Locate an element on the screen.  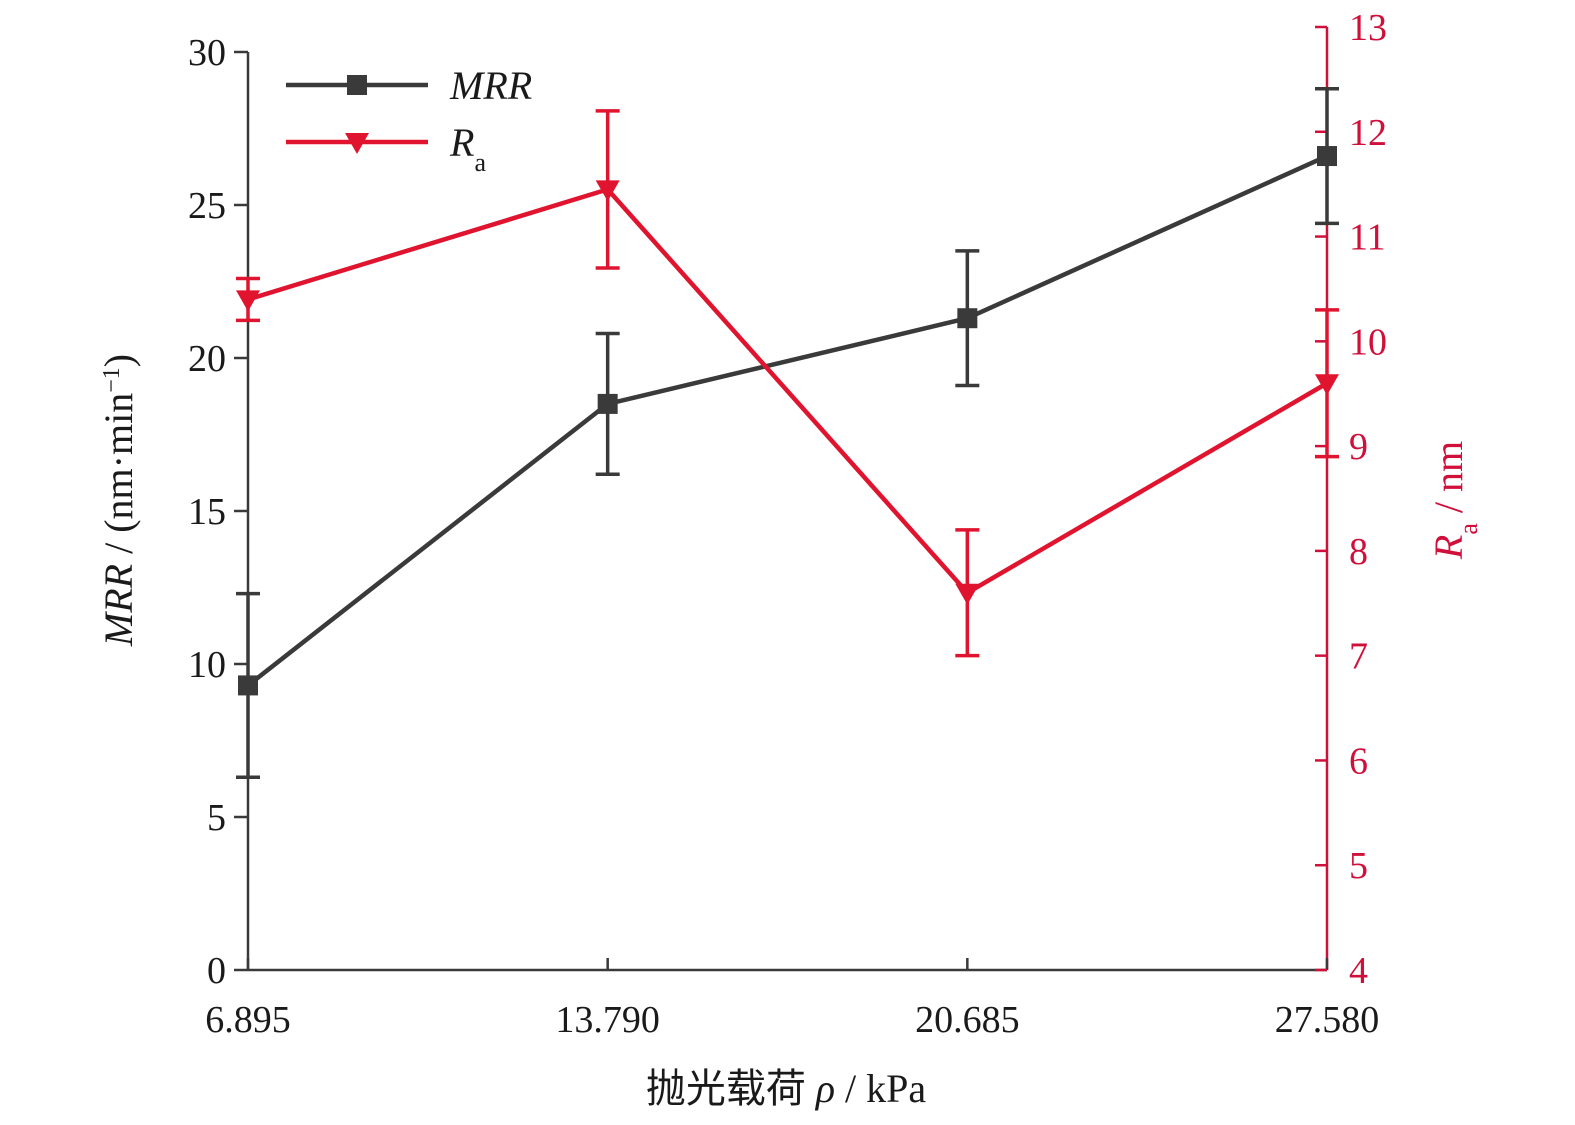
left-y-tick-label: 30 is located at coordinates (207, 53).